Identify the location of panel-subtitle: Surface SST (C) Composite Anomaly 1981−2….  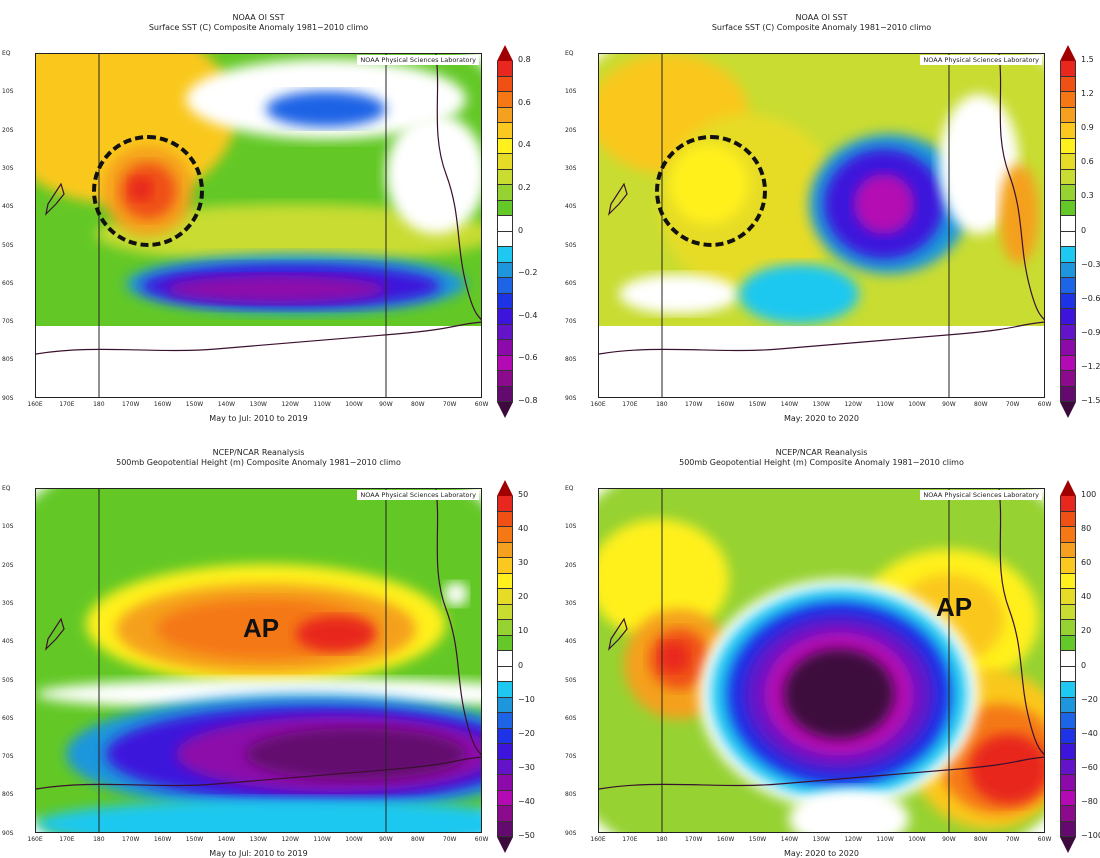
(821, 27).